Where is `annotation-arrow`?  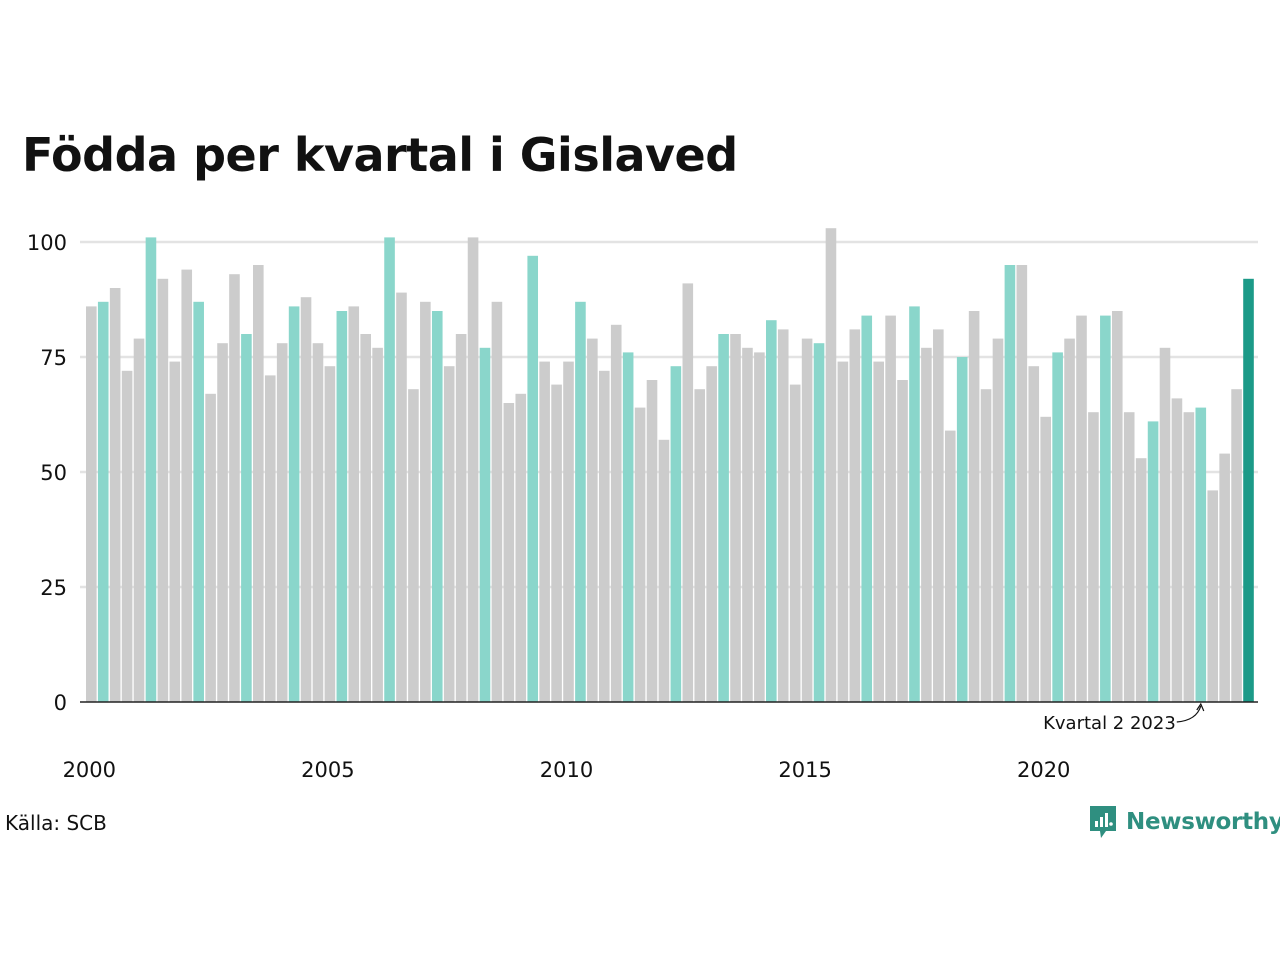 annotation-arrow is located at coordinates (1189, 714).